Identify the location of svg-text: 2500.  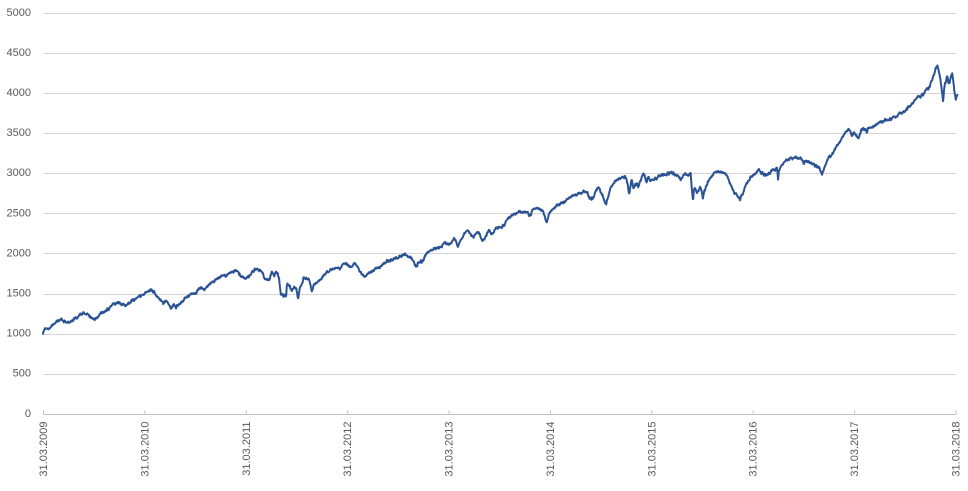
(19, 213).